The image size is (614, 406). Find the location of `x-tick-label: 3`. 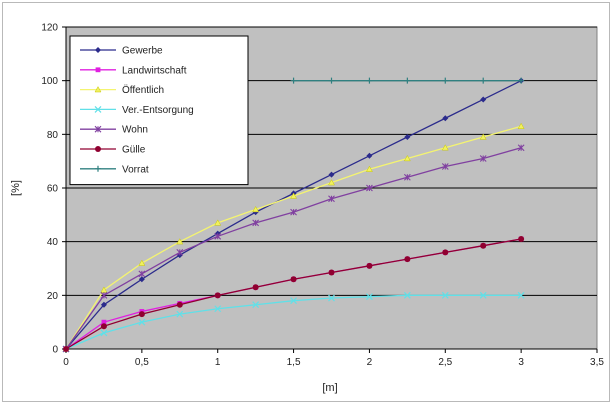

x-tick-label: 3 is located at coordinates (521, 362).